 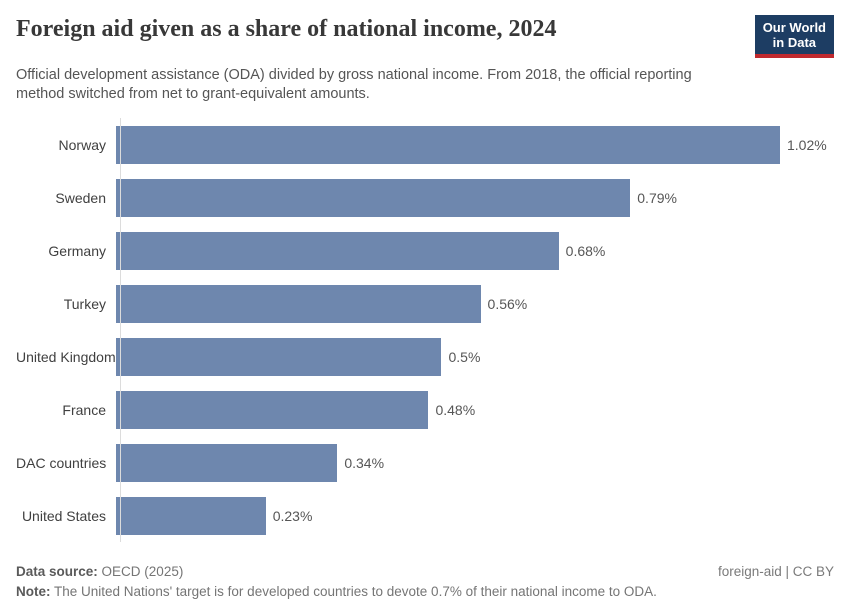 I want to click on bar-row: Norway 1.02%, so click(x=425, y=145).